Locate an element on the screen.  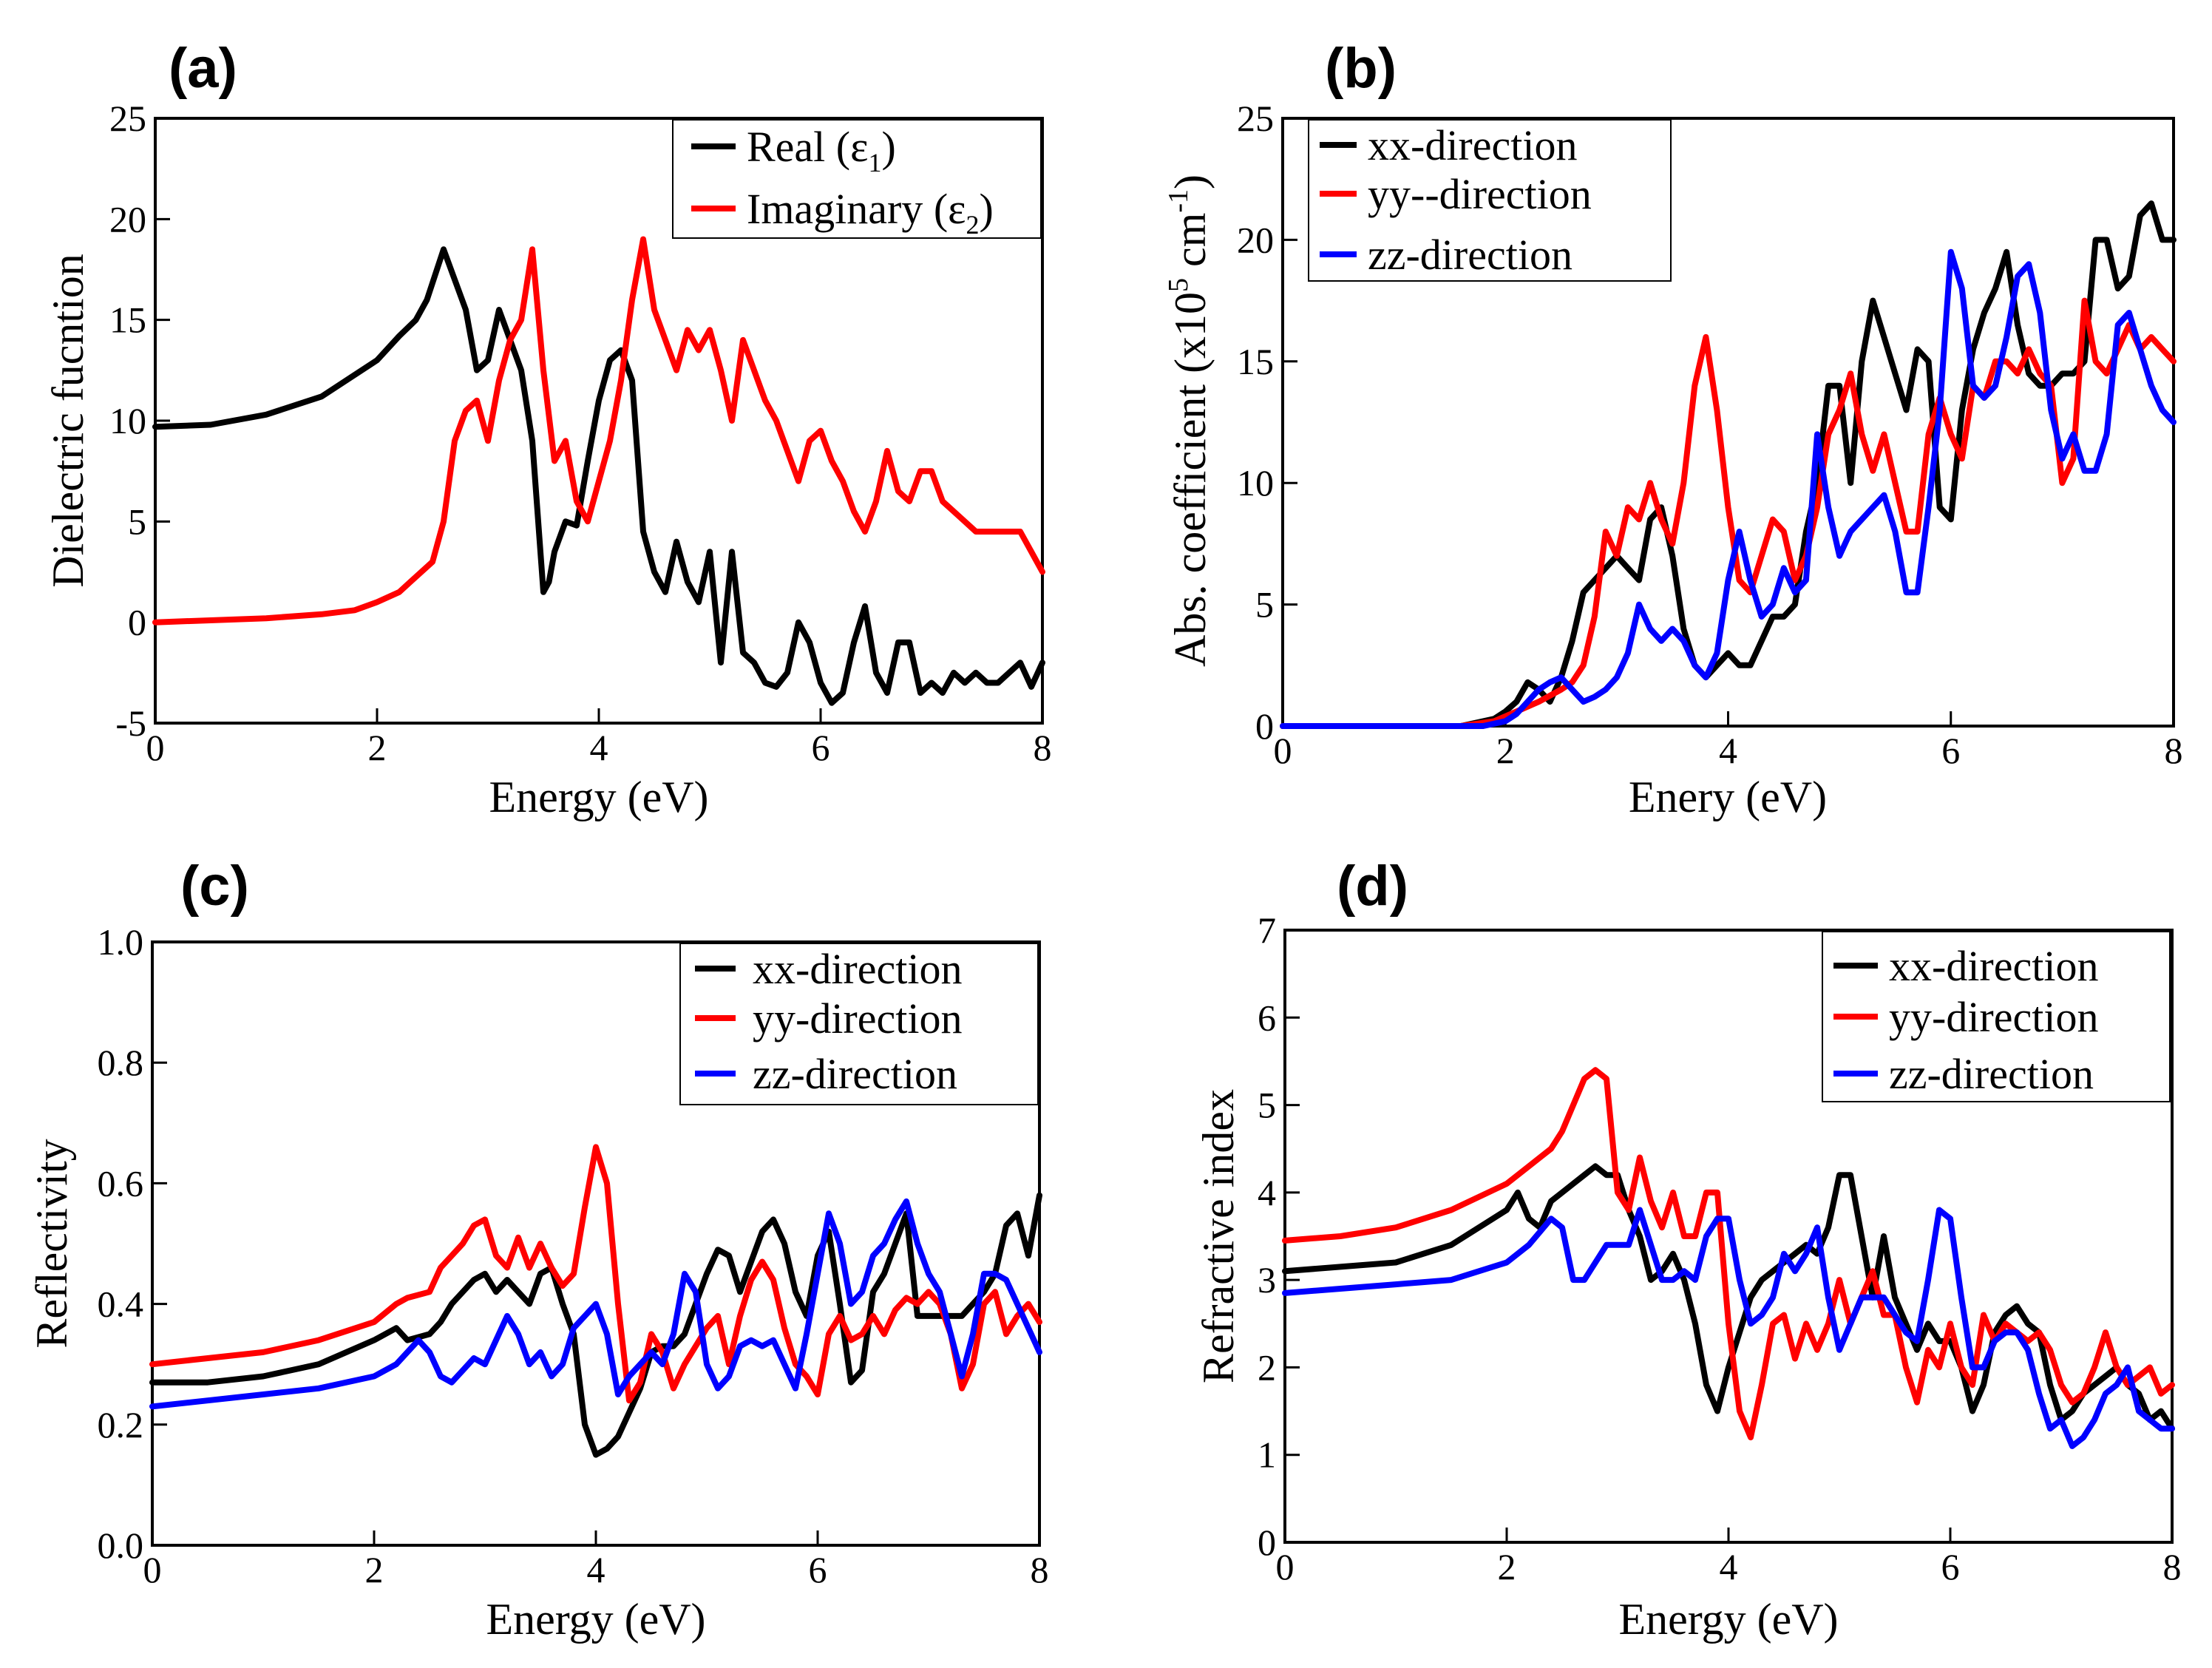
legend-box-b is located at coordinates (1490, 200).